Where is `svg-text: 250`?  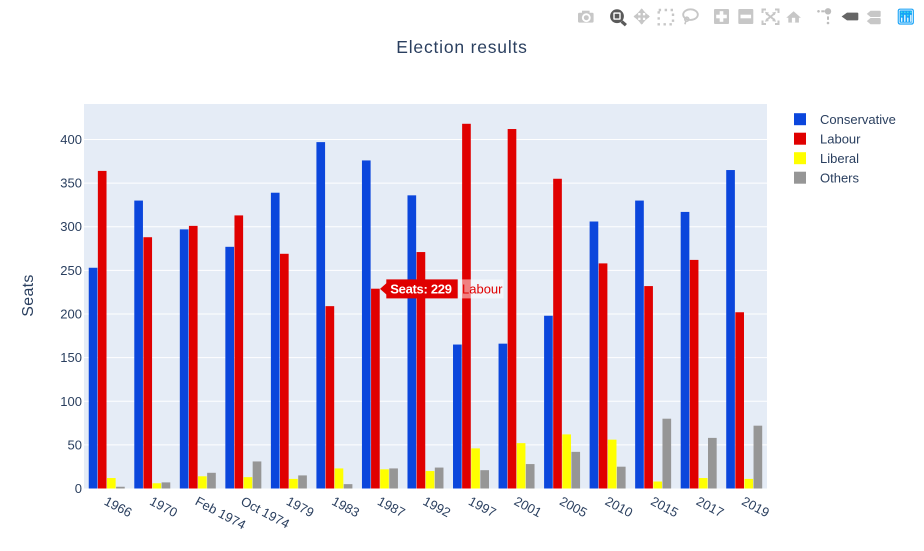
svg-text: 250 is located at coordinates (71, 270).